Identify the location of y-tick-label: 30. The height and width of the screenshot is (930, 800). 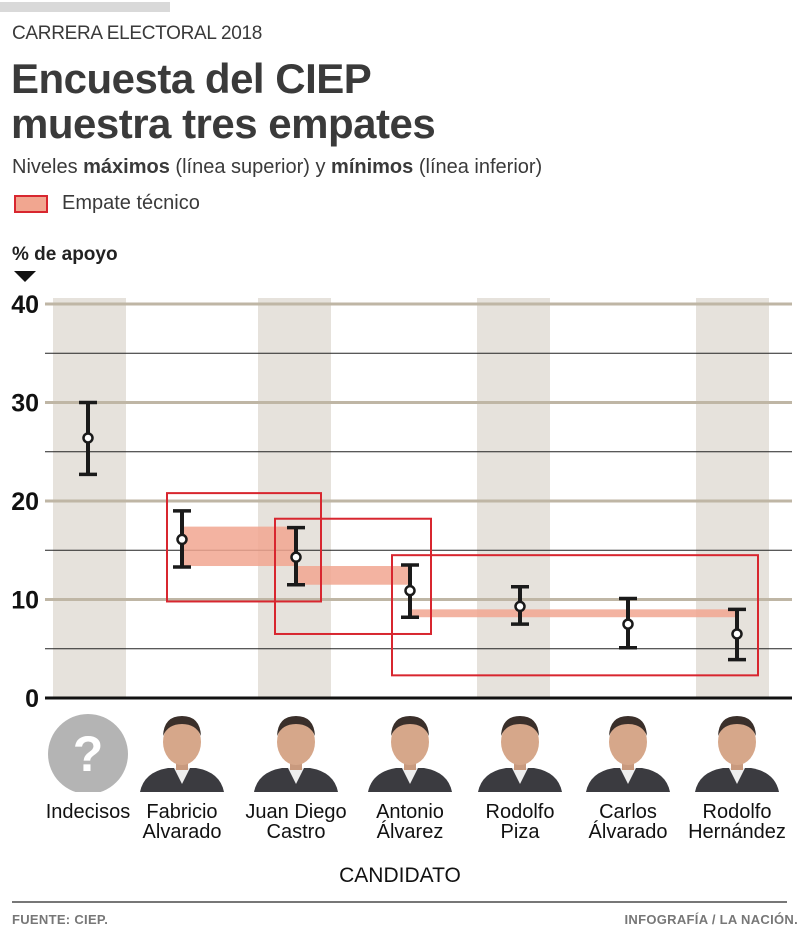
(25, 404).